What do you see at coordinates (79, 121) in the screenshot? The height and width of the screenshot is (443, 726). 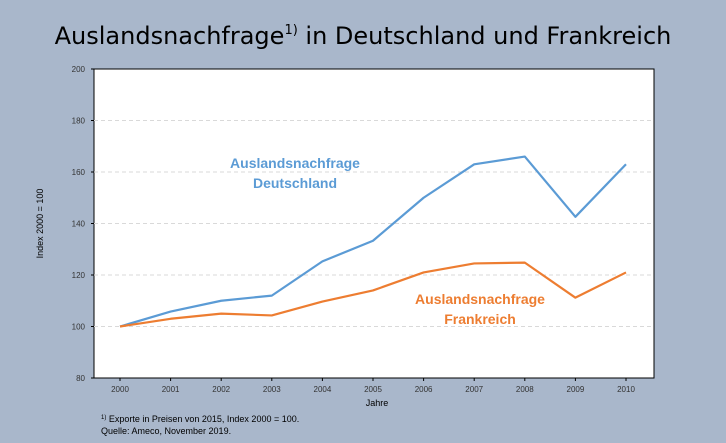 I see `y-tick-label: 180` at bounding box center [79, 121].